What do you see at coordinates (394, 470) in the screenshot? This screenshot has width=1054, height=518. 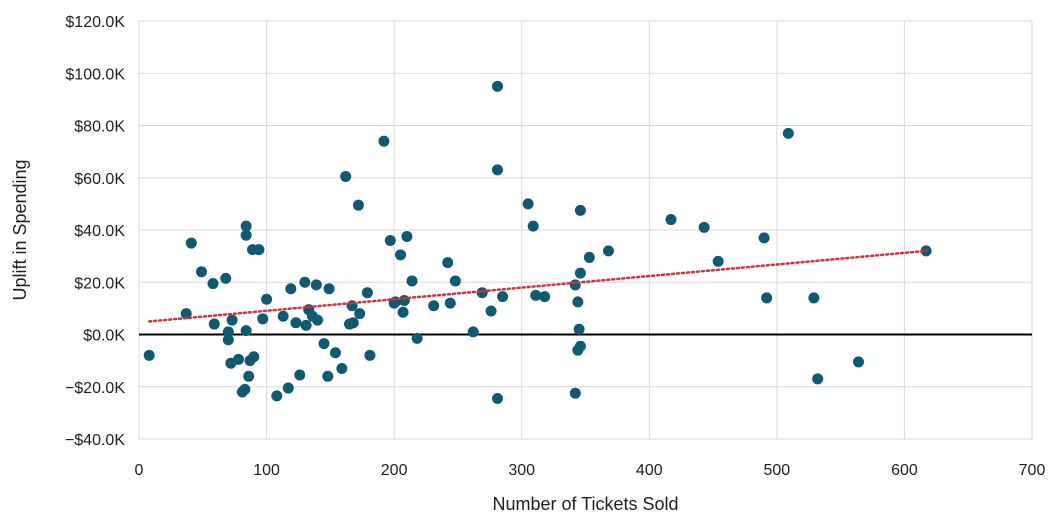 I see `x-tick-label: 200` at bounding box center [394, 470].